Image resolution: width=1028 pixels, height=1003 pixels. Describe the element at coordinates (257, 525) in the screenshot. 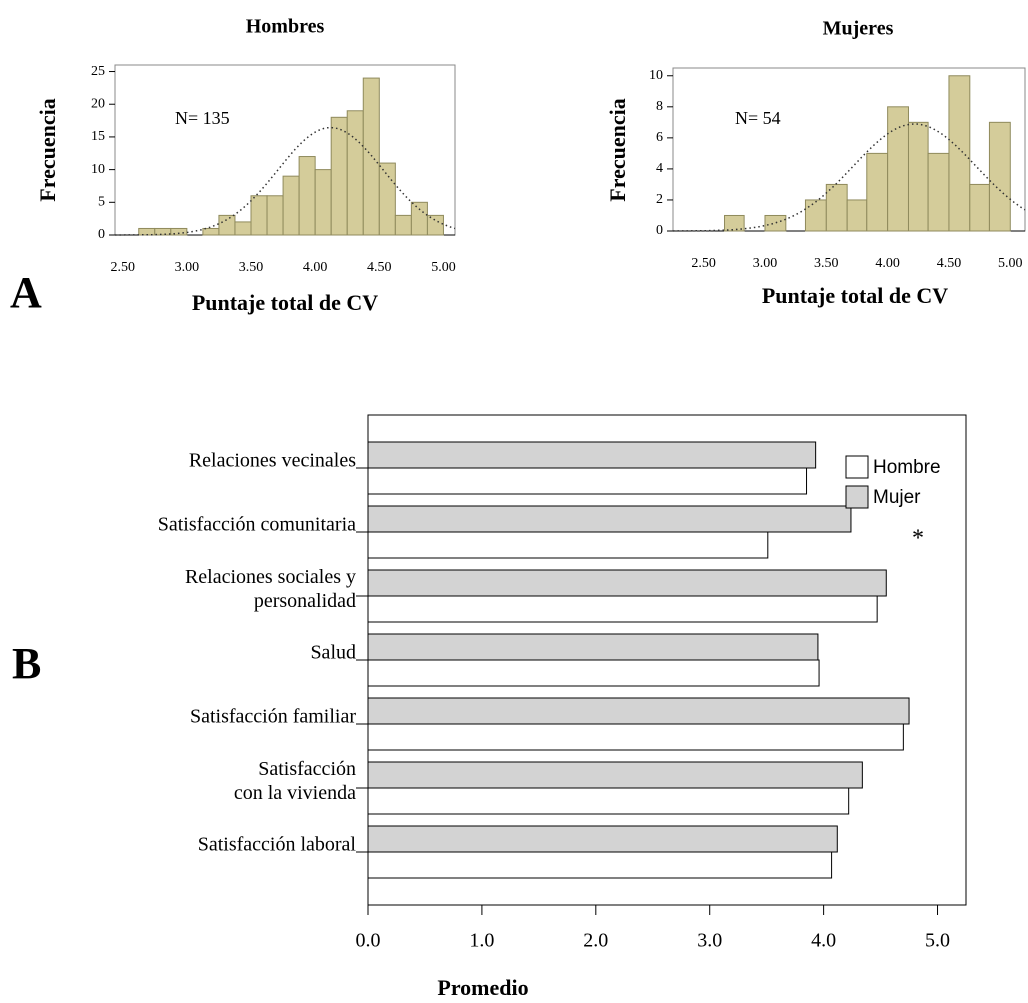

I see `y-tick-label: Satisfacción comunitaria` at that location.